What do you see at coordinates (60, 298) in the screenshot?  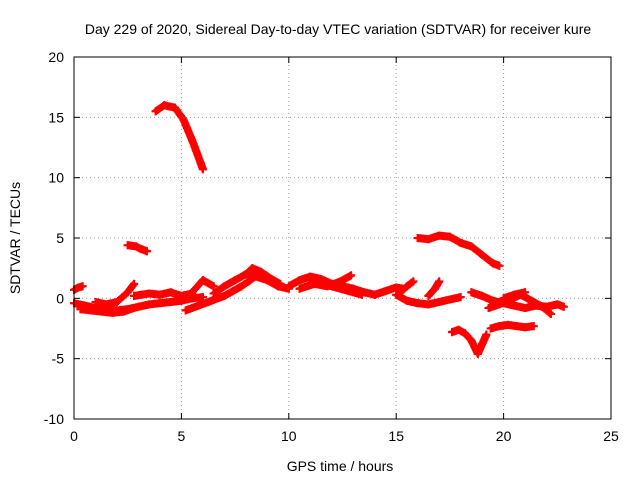 I see `y-tick-label: 0` at bounding box center [60, 298].